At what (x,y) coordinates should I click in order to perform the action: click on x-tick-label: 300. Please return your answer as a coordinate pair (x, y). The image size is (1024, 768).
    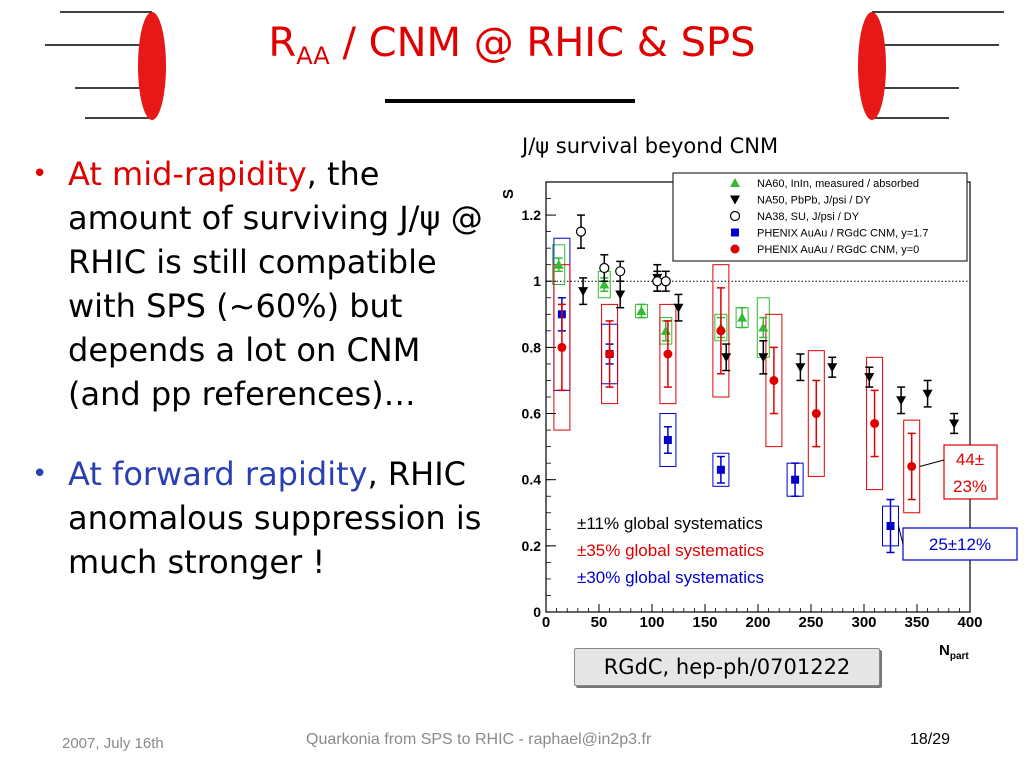
    Looking at the image, I should click on (863, 622).